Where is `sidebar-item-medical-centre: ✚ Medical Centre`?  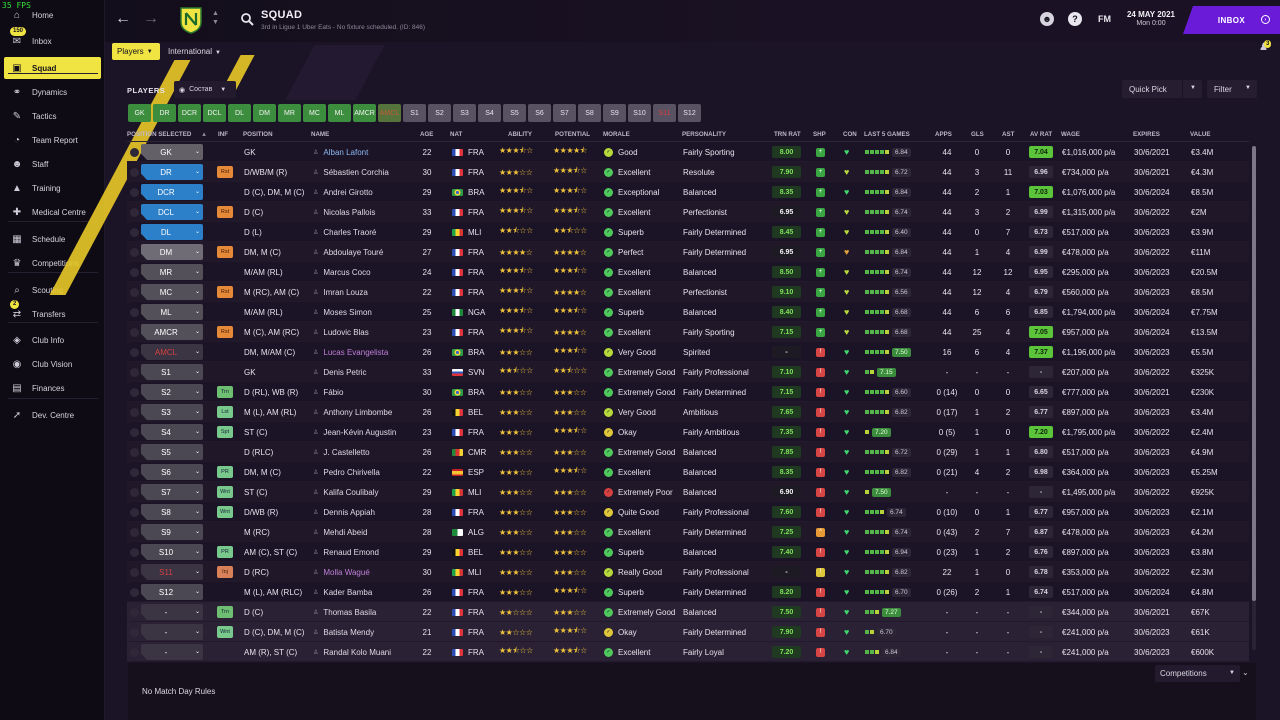 sidebar-item-medical-centre: ✚ Medical Centre is located at coordinates (52, 212).